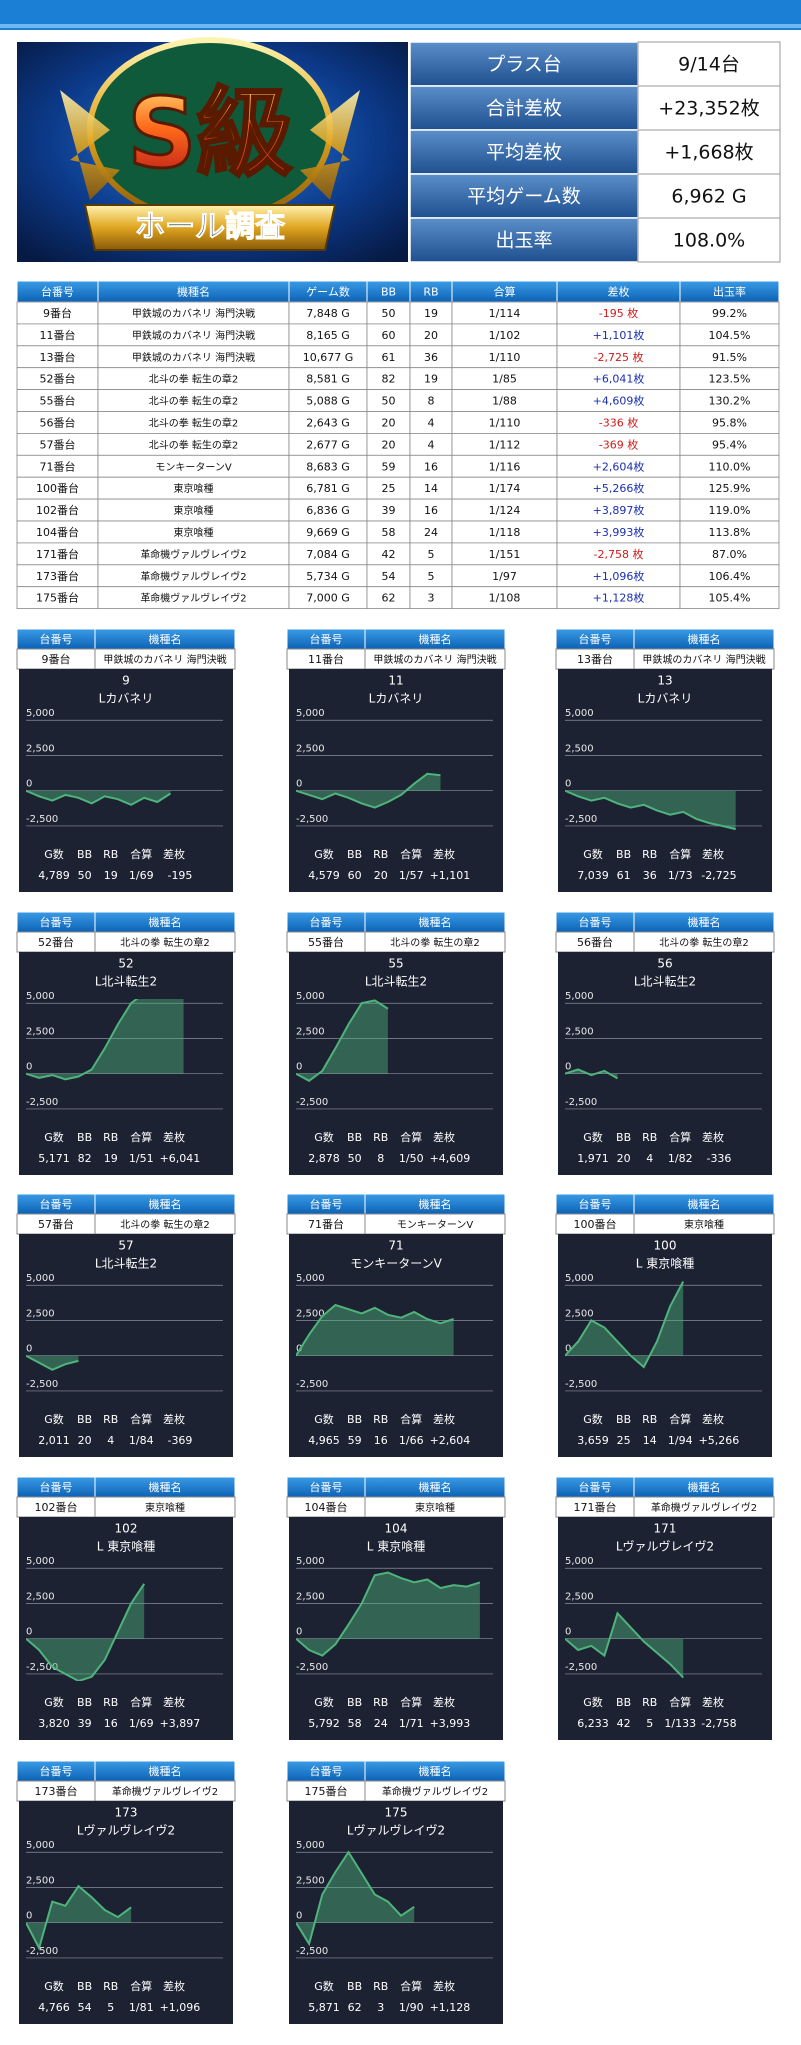  I want to click on stat-value: 24, so click(381, 1723).